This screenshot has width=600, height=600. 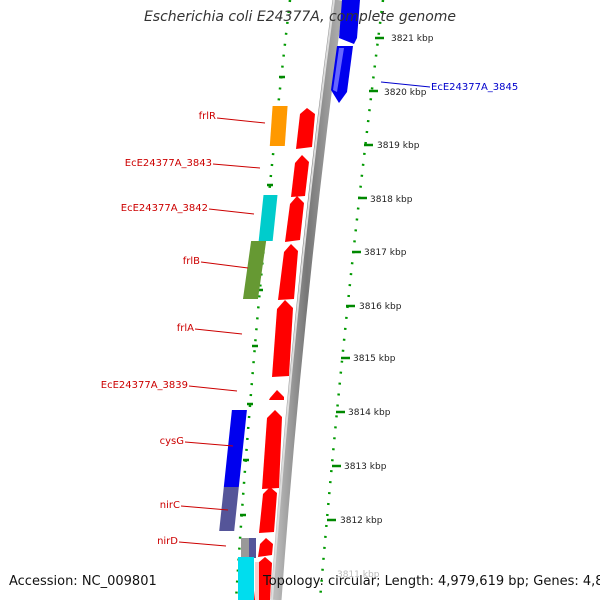 I want to click on gene-label-nirD: nirD, so click(x=167, y=541).